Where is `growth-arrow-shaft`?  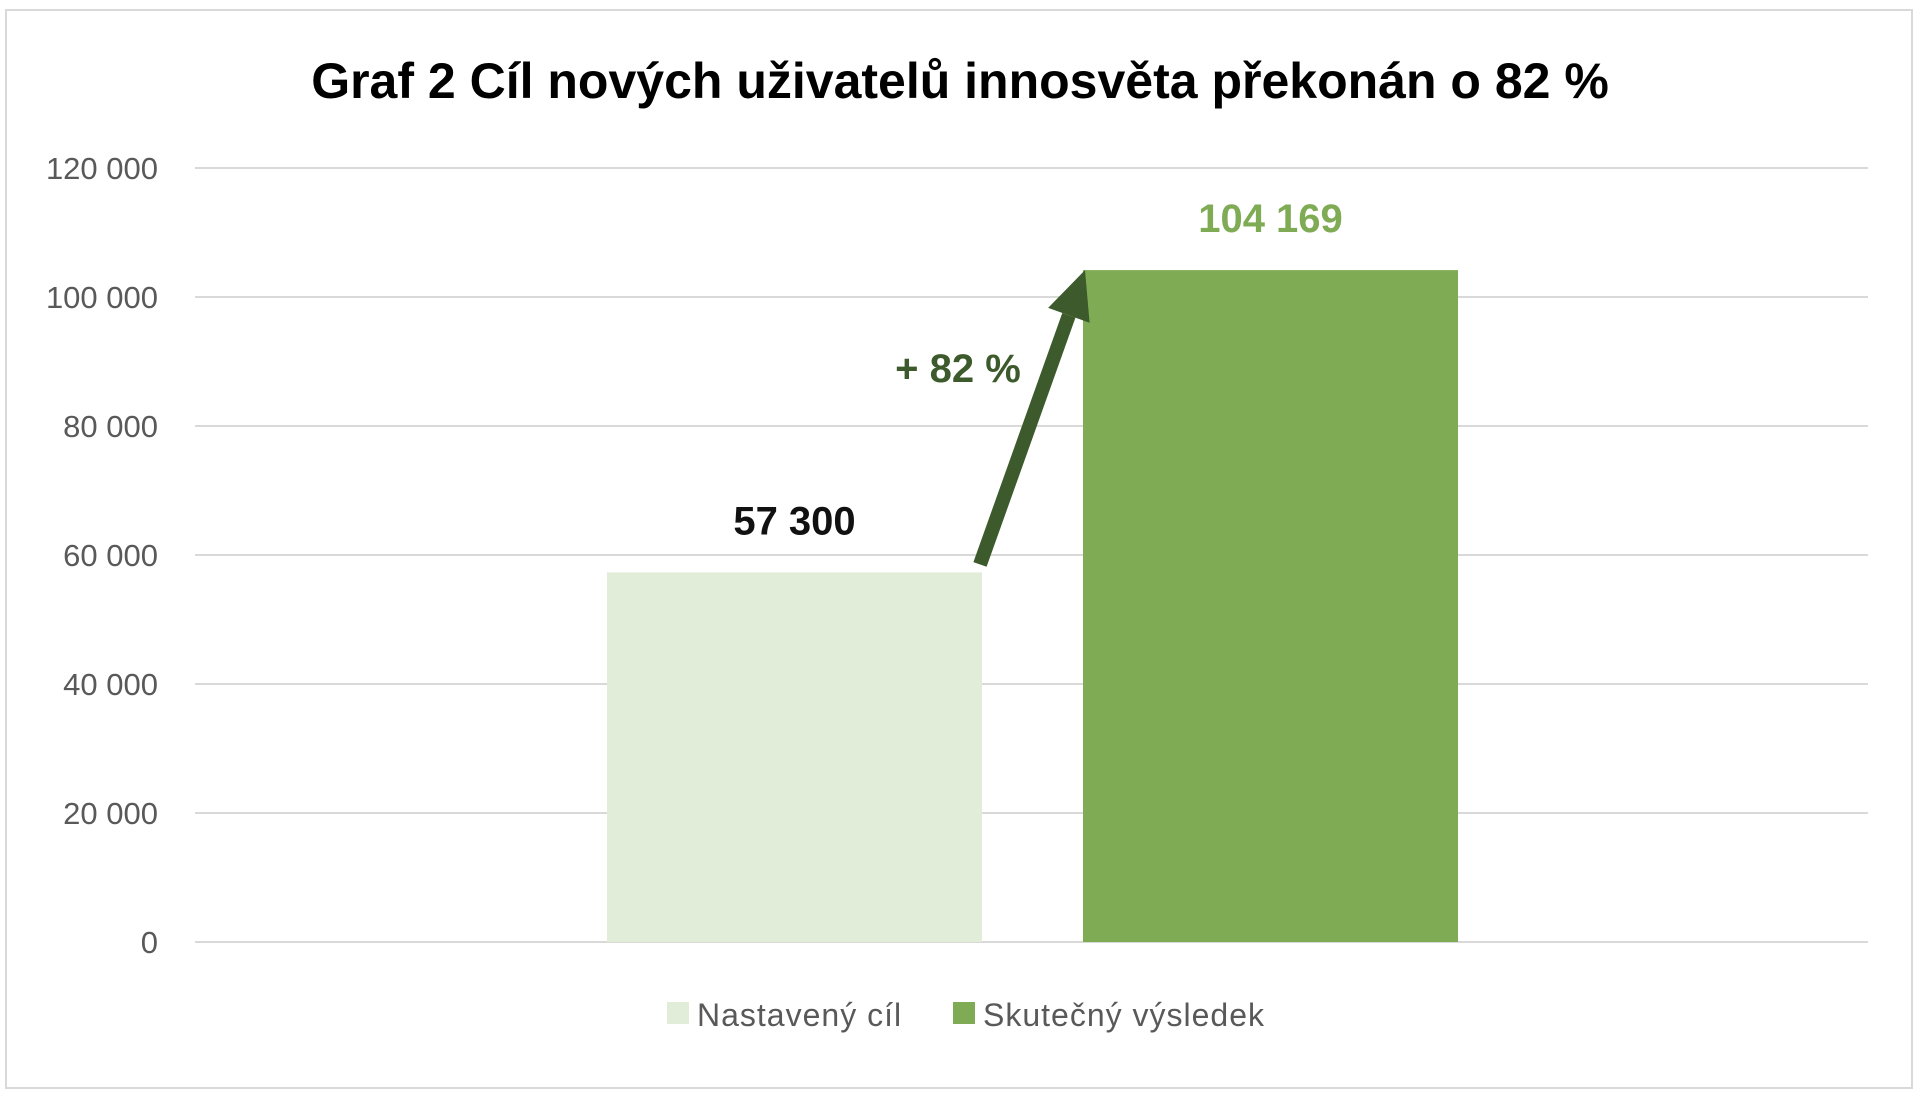 growth-arrow-shaft is located at coordinates (1024, 439).